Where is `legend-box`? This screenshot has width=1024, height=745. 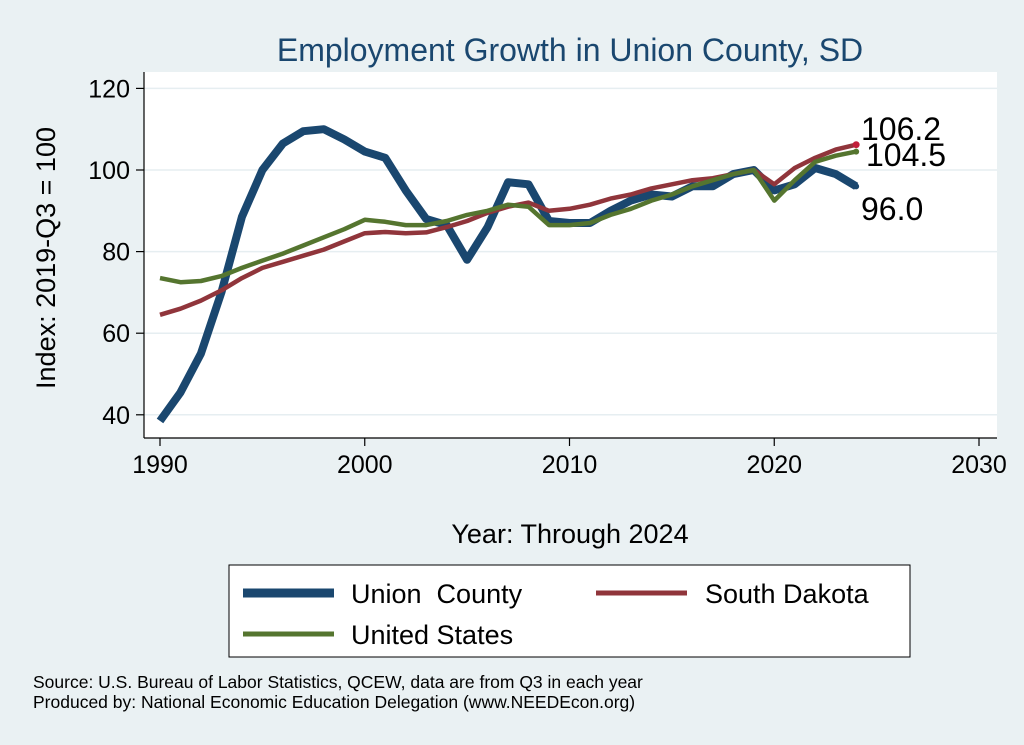
legend-box is located at coordinates (569, 611).